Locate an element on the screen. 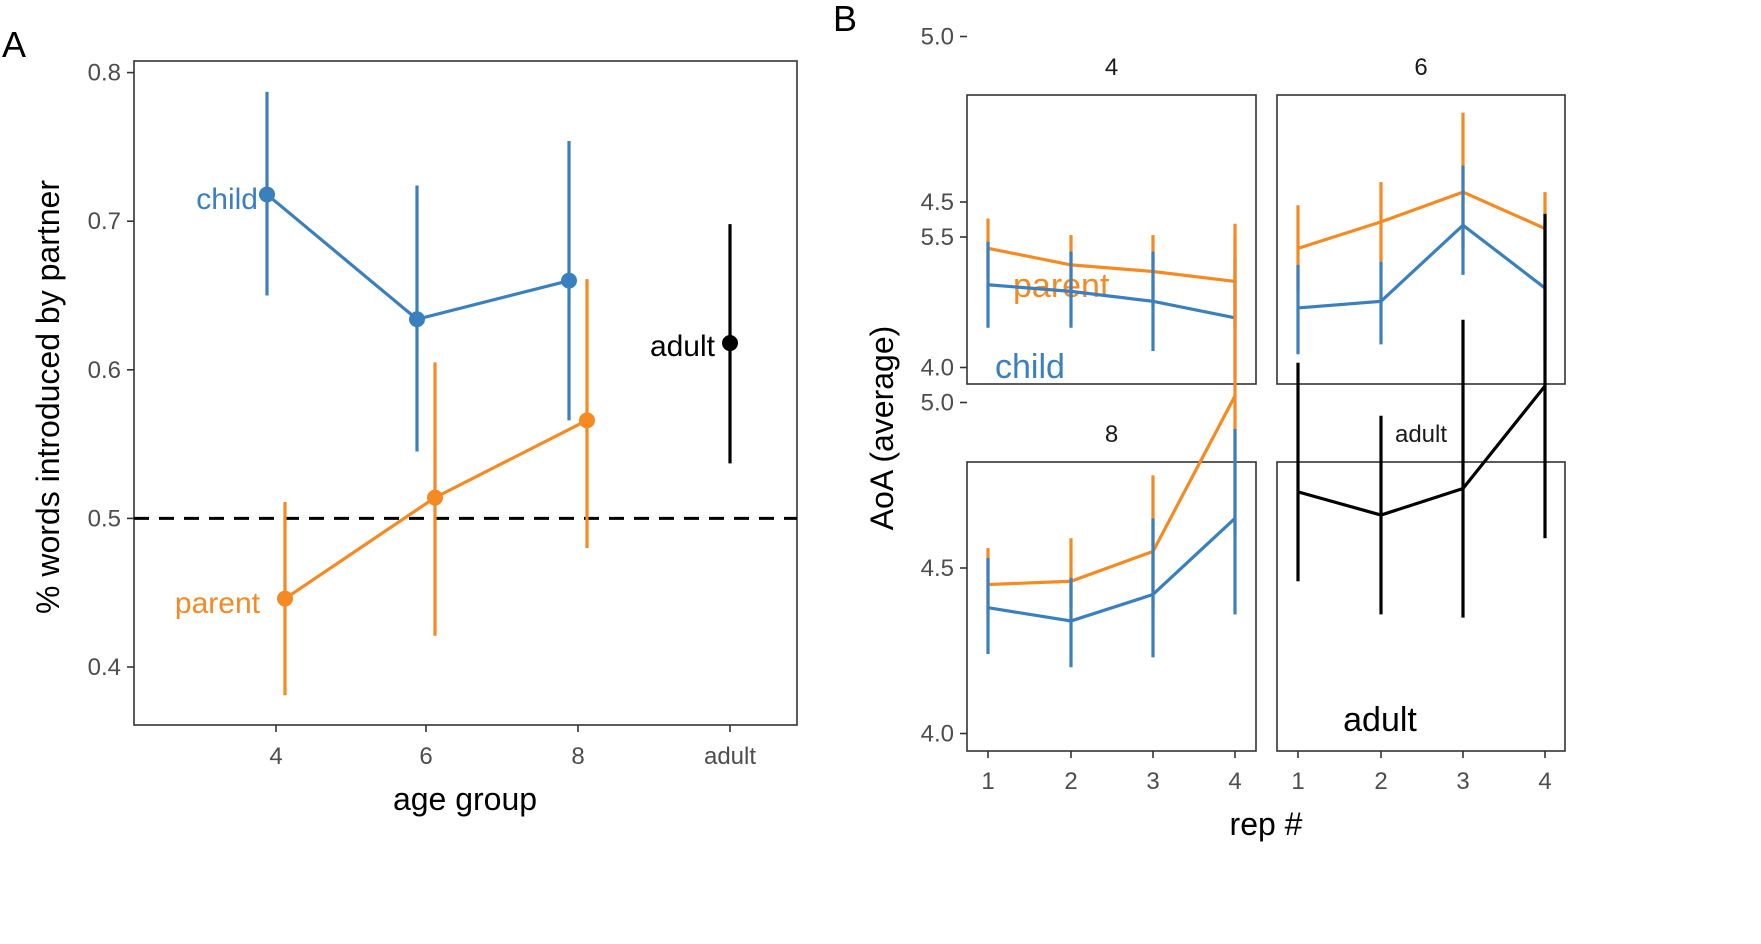 This screenshot has height=944, width=1761. facet-8-y-tick-label: 4.0 is located at coordinates (937, 734).